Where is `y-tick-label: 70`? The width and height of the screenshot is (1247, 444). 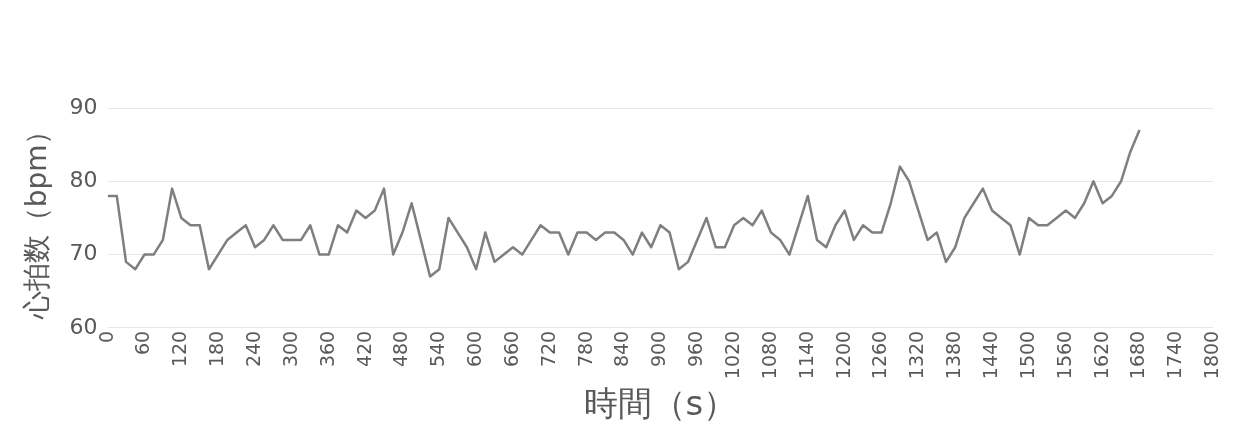 y-tick-label: 70 is located at coordinates (83, 253).